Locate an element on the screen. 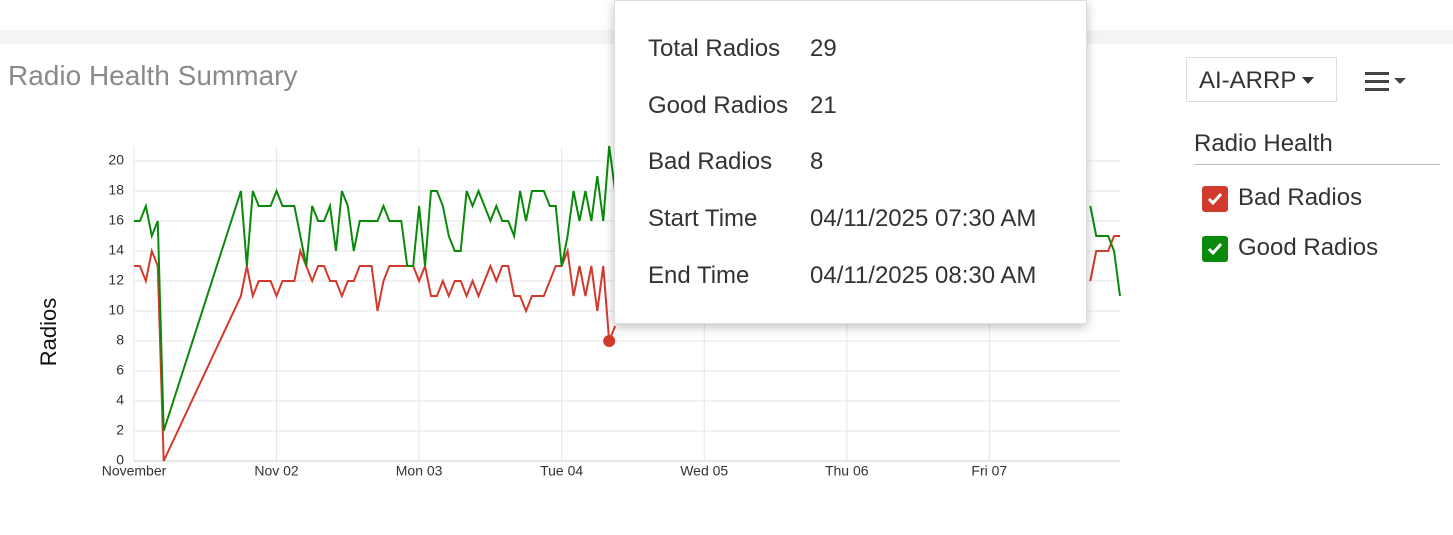  tooltip-label: Start Time is located at coordinates (703, 219).